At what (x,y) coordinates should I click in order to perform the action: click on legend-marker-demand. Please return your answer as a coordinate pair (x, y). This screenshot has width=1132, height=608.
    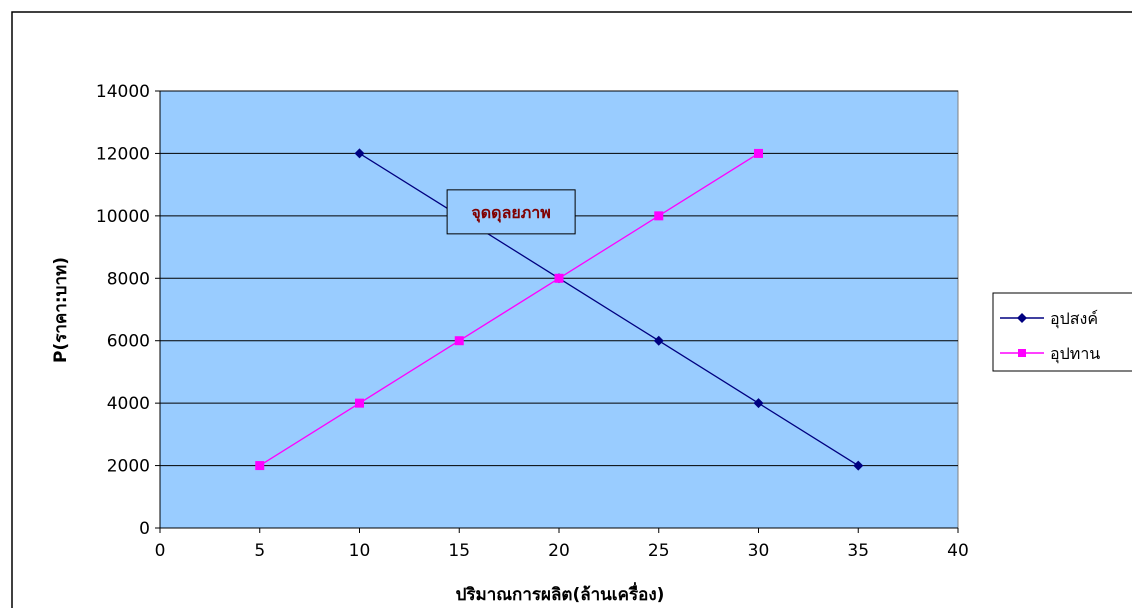
    Looking at the image, I should click on (1022, 318).